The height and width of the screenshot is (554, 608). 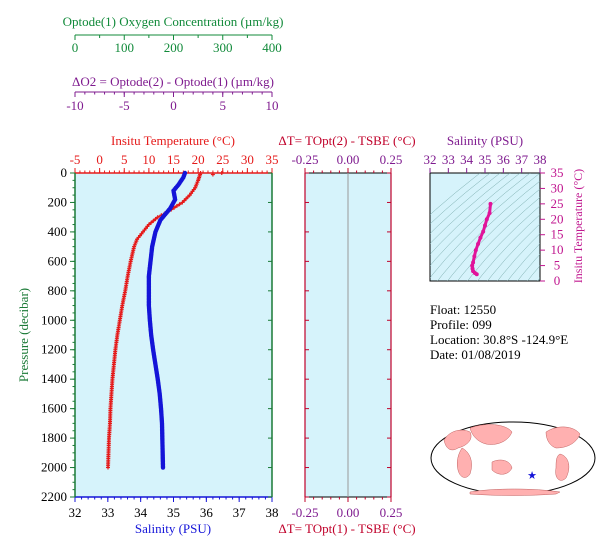 What do you see at coordinates (75, 512) in the screenshot?
I see `salinity-tick-label: 32` at bounding box center [75, 512].